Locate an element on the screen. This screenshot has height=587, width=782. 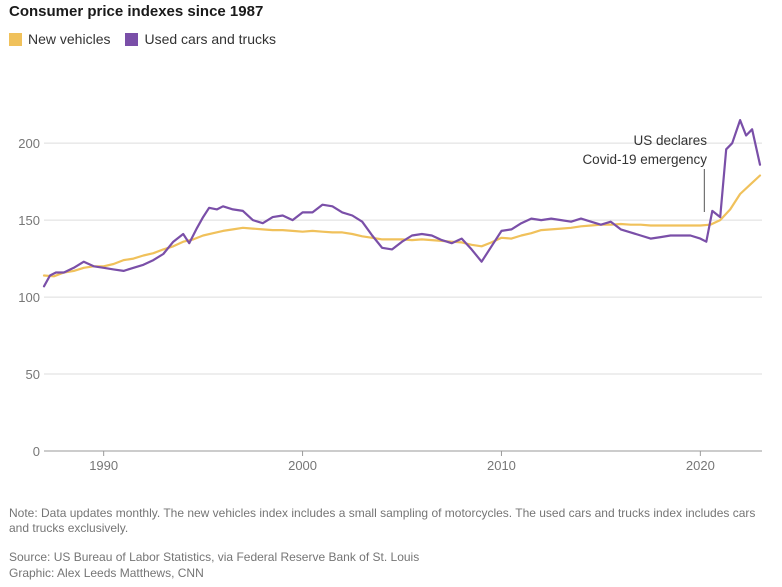
annotation-text-line2: Covid-19 emergency is located at coordinates (644, 159).